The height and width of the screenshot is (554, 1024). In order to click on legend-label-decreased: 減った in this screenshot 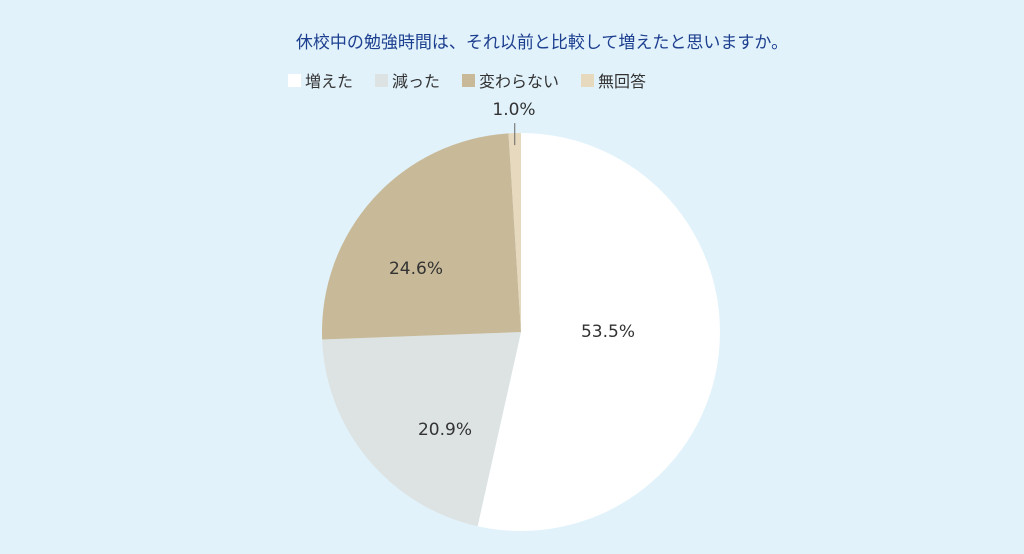, I will do `click(416, 81)`.